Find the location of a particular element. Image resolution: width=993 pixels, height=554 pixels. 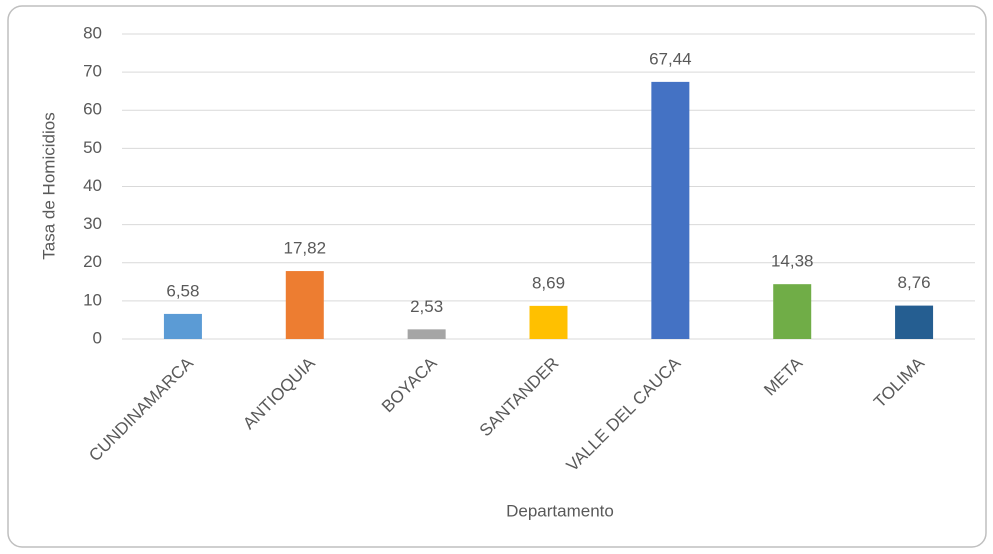

data-label: 8,69 is located at coordinates (548, 282).